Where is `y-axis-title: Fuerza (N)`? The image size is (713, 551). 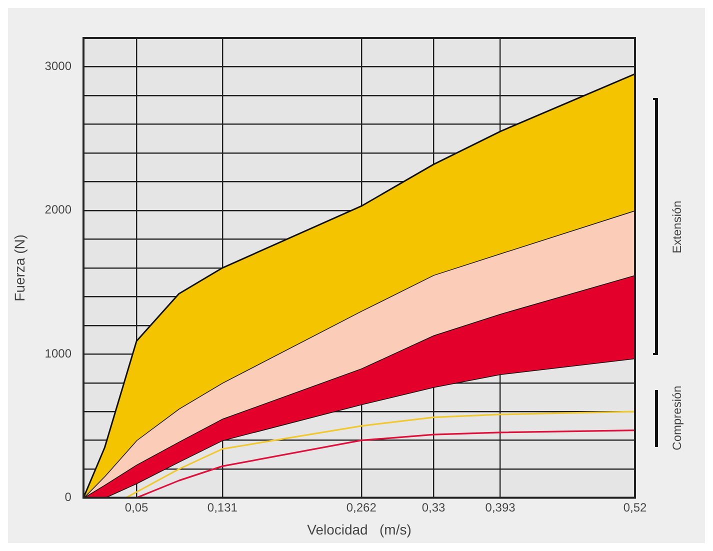
y-axis-title: Fuerza (N) is located at coordinates (19, 268).